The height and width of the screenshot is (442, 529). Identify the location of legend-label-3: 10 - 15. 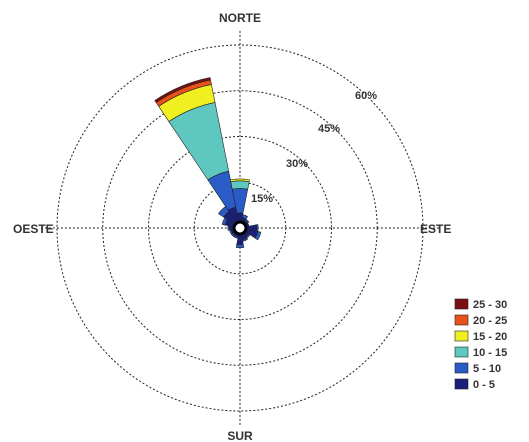
(490, 353).